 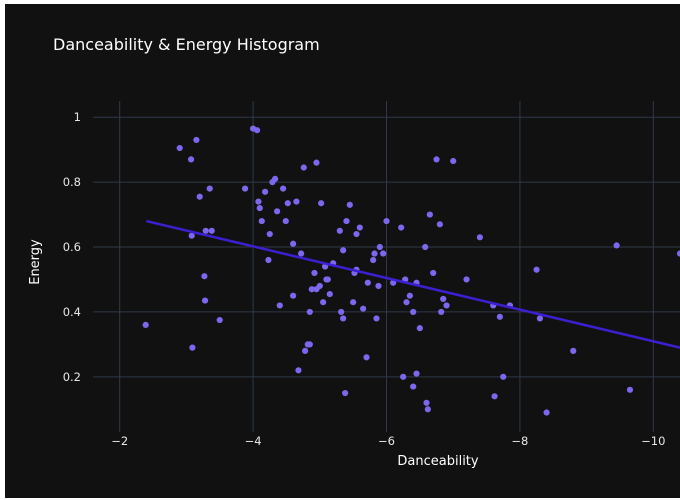 I want to click on x-tick-label: −8, so click(x=519, y=441).